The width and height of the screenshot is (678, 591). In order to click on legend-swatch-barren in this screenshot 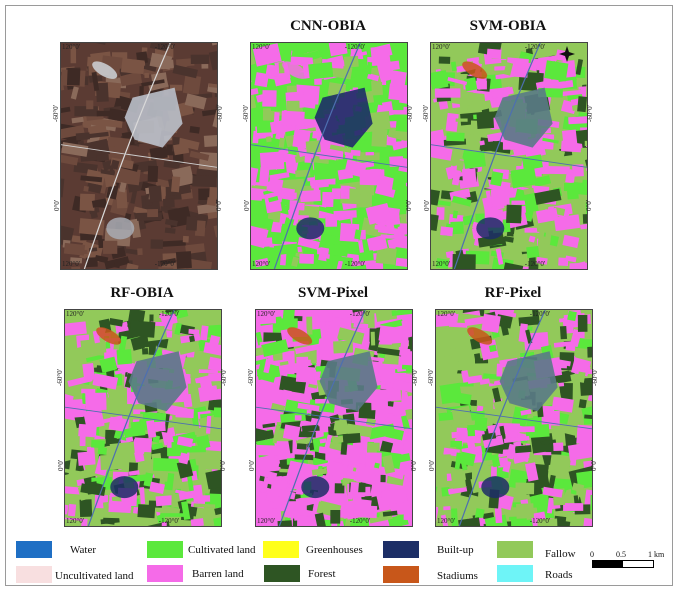, I will do `click(165, 573)`.